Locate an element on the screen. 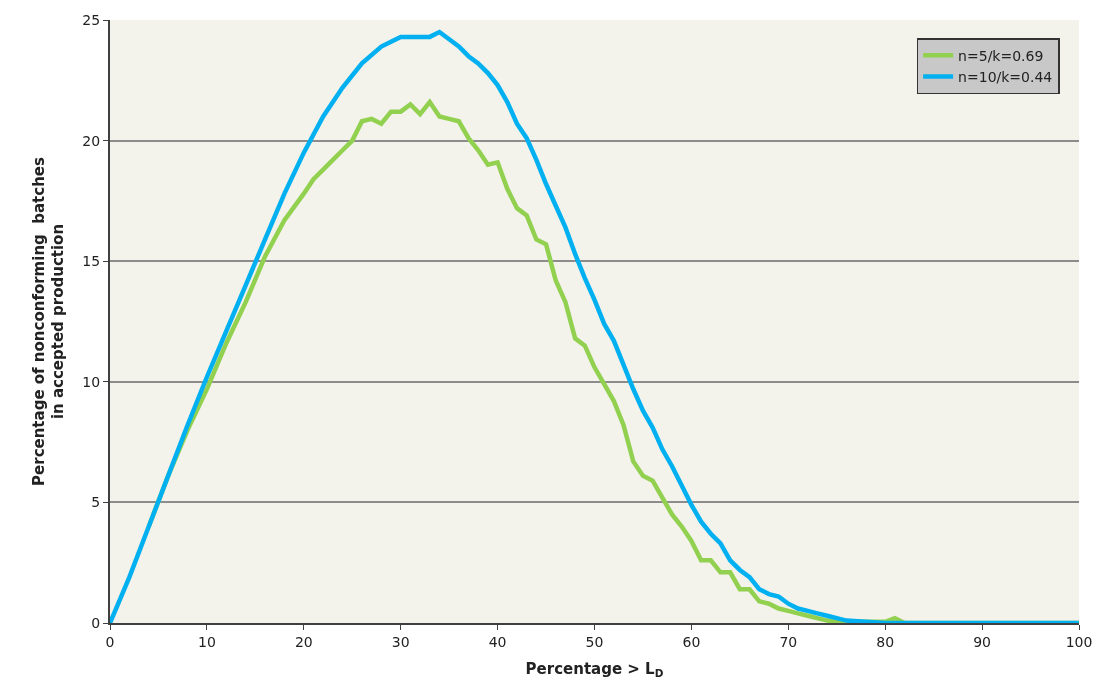 This screenshot has height=693, width=1104. legend-label: n=10/k=0.44 is located at coordinates (1005, 76).